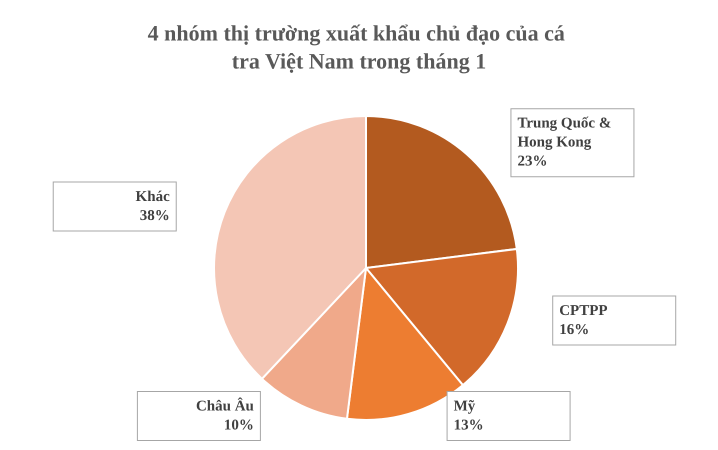 The width and height of the screenshot is (718, 450). I want to click on slice-label: CPTPP, so click(583, 310).